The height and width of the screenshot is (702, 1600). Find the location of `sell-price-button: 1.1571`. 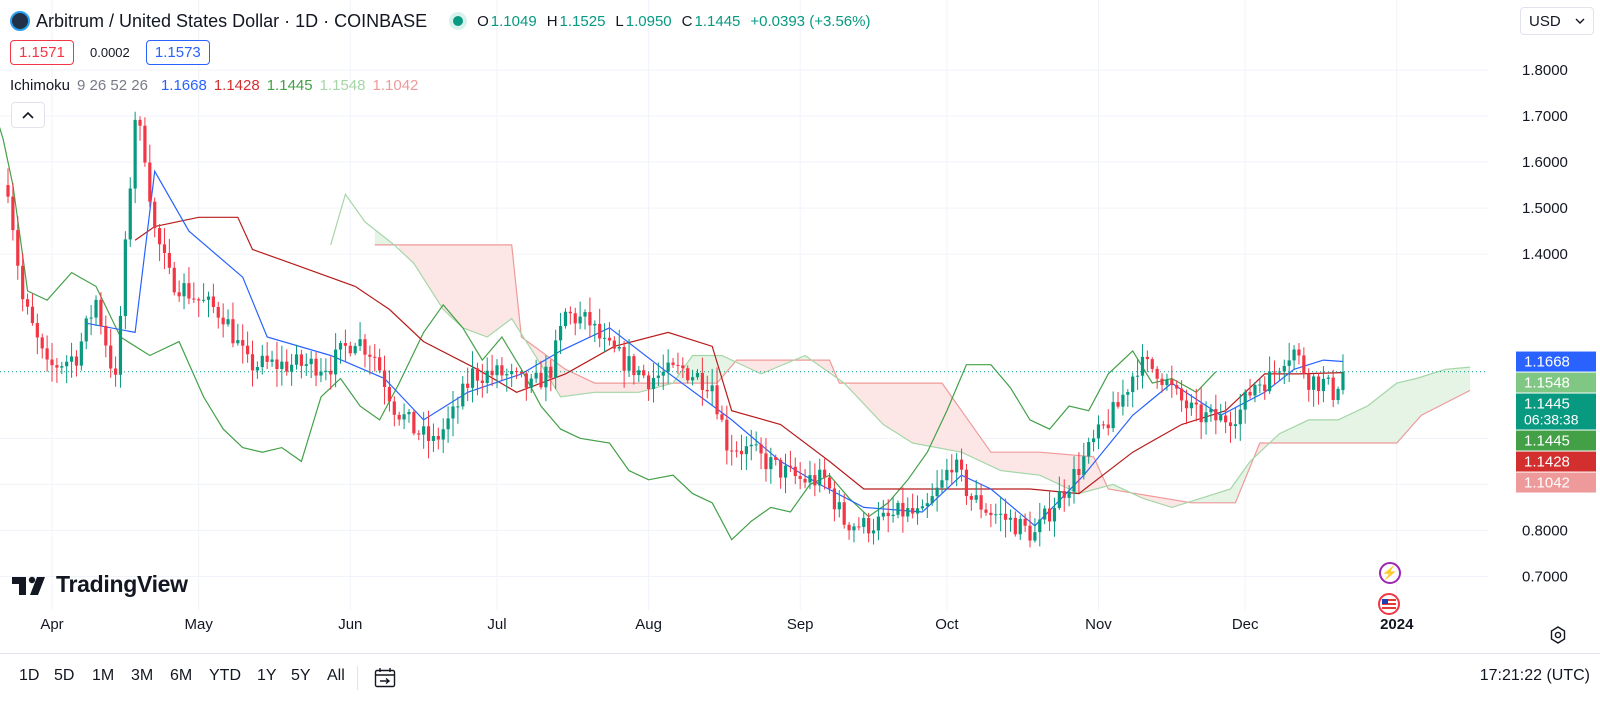

sell-price-button: 1.1571 is located at coordinates (42, 52).